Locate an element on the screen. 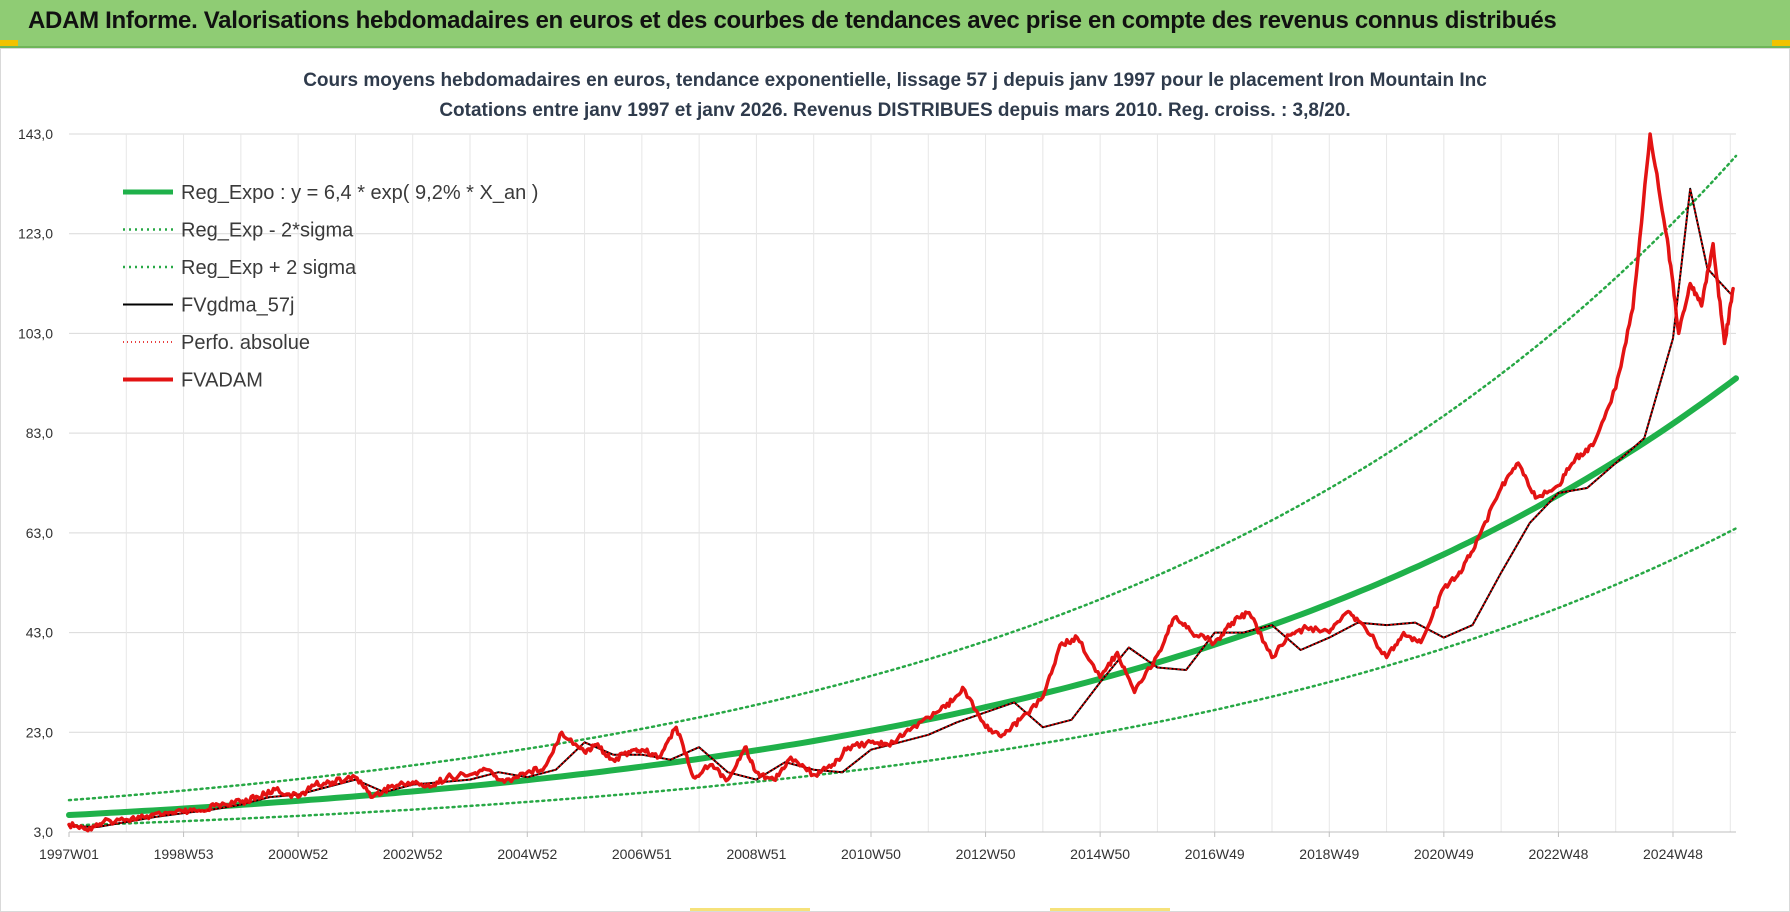  legend-label: Reg_Exp + 2 sigma is located at coordinates (269, 268).